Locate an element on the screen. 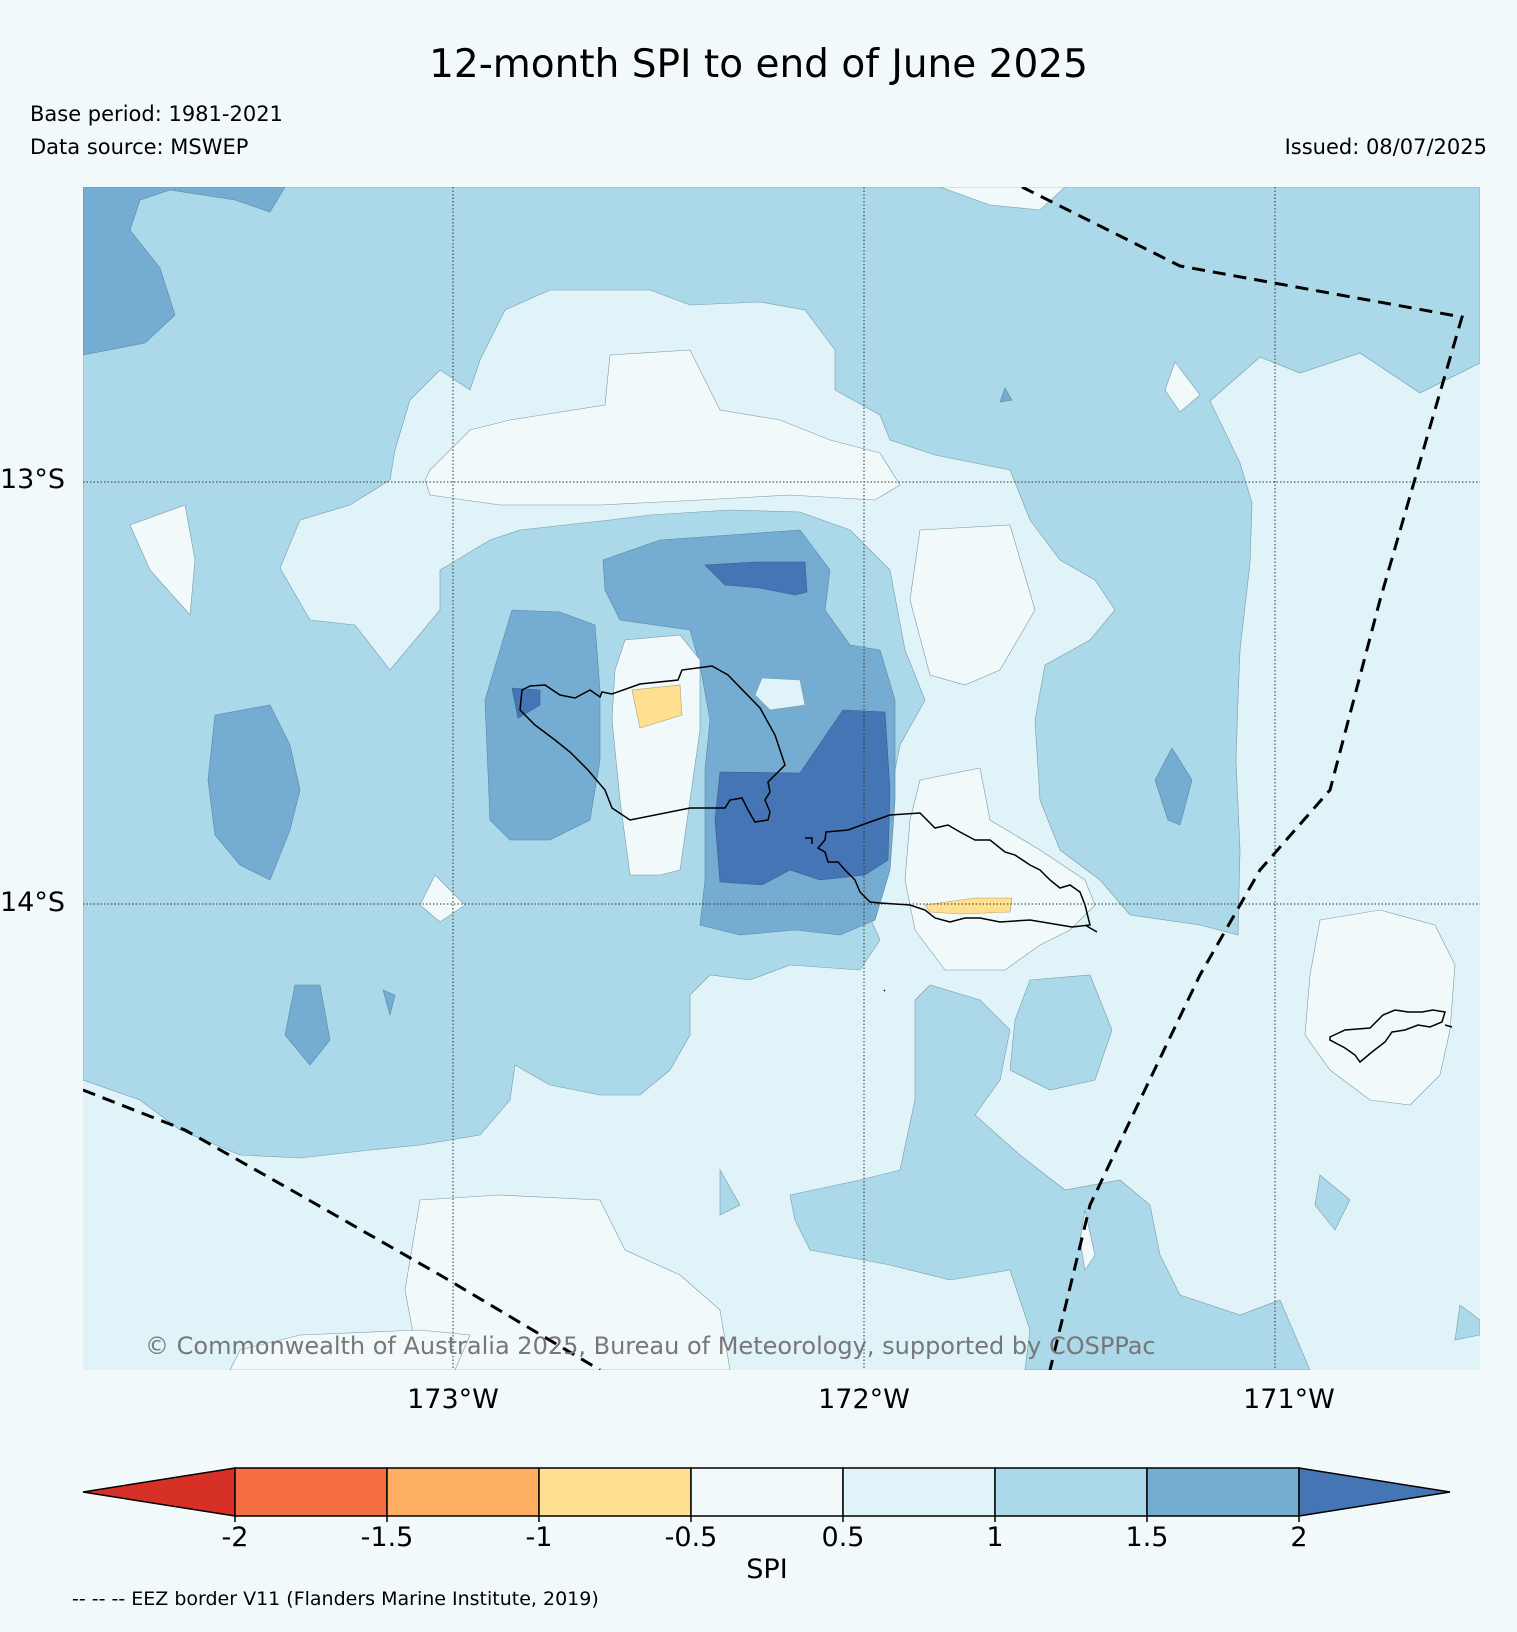  spi-band-1-1.5-small is located at coordinates (1332, 1202).